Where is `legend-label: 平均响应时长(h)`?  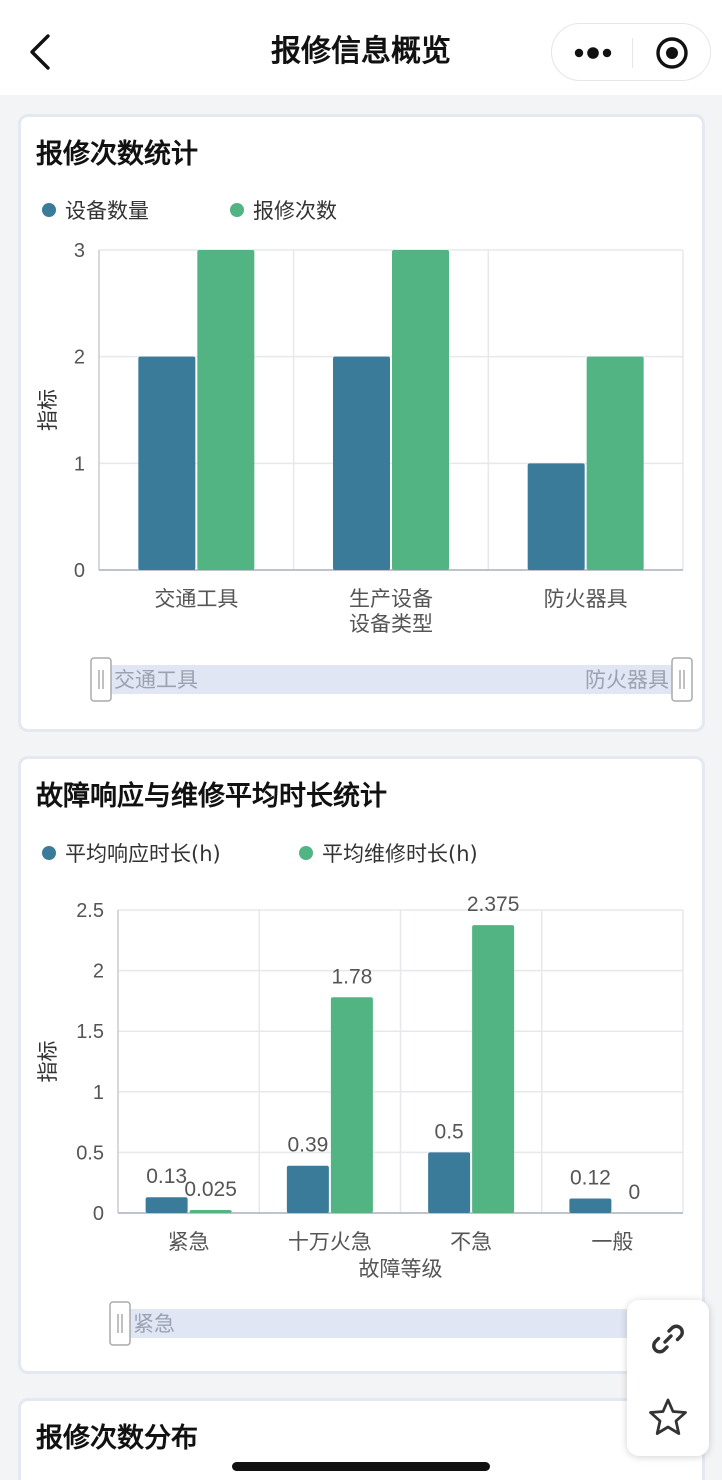 legend-label: 平均响应时长(h) is located at coordinates (143, 854).